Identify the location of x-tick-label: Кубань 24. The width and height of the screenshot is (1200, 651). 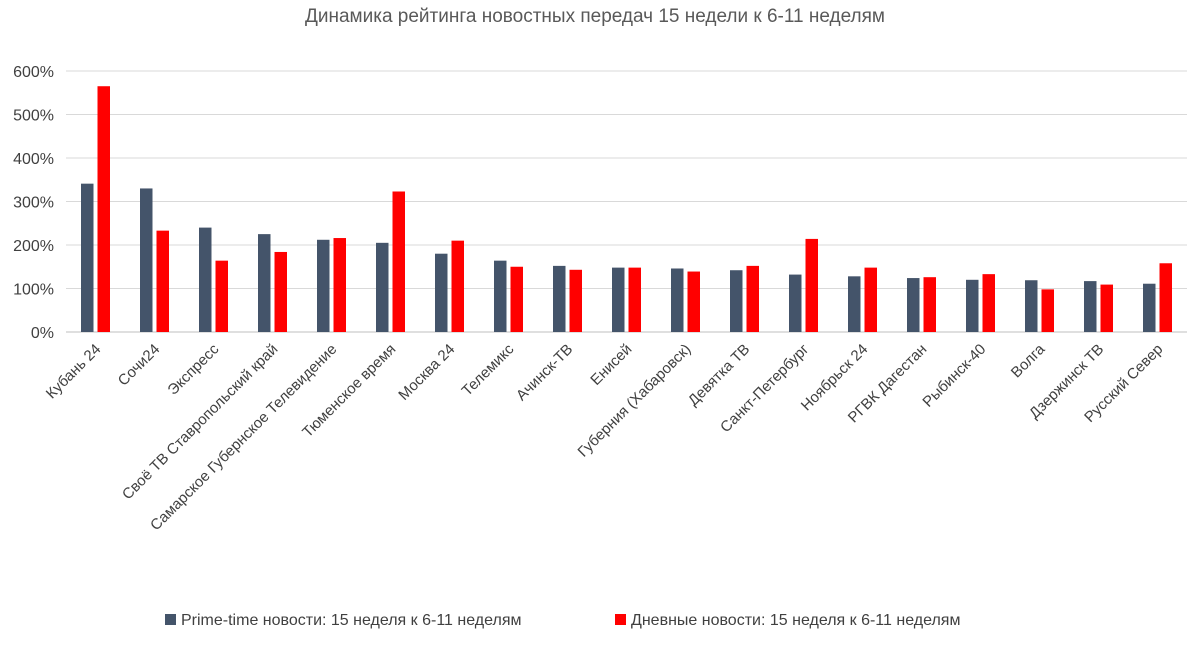
(73, 371).